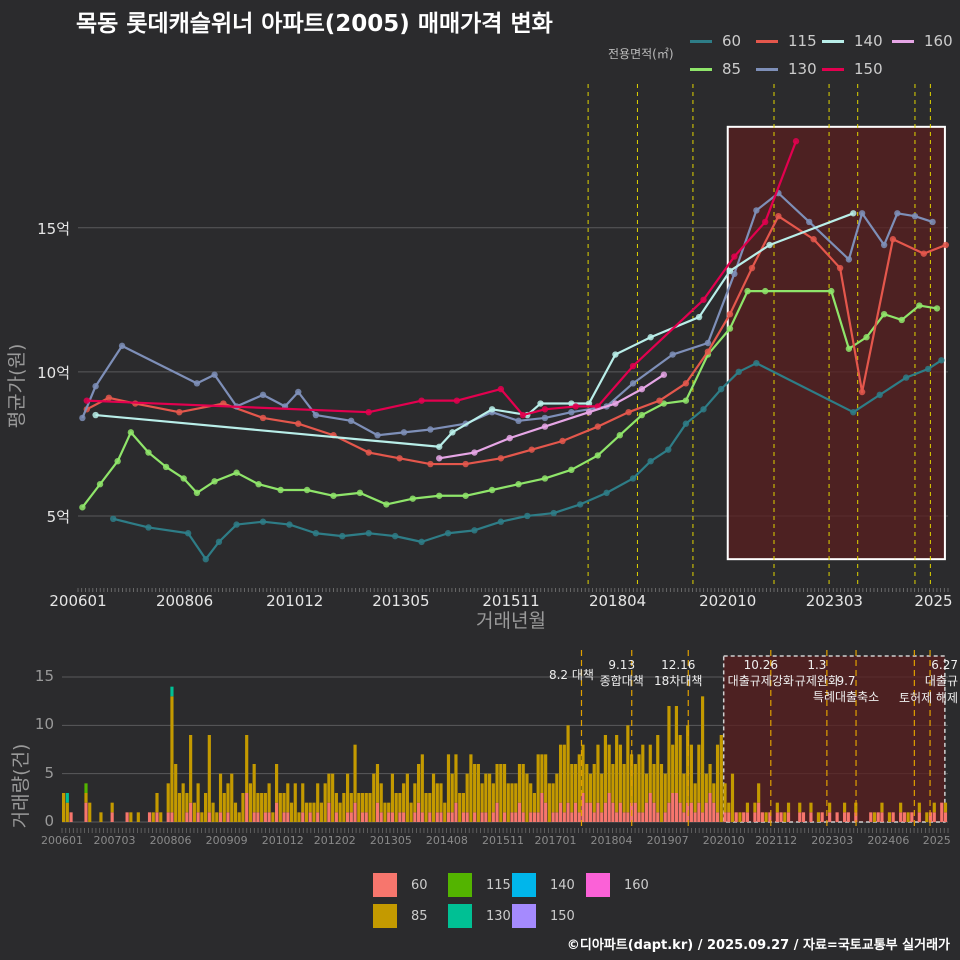 Image resolution: width=960 pixels, height=960 pixels. What do you see at coordinates (678, 673) in the screenshot?
I see `policy-annotation: 12.16 18차대책` at bounding box center [678, 673].